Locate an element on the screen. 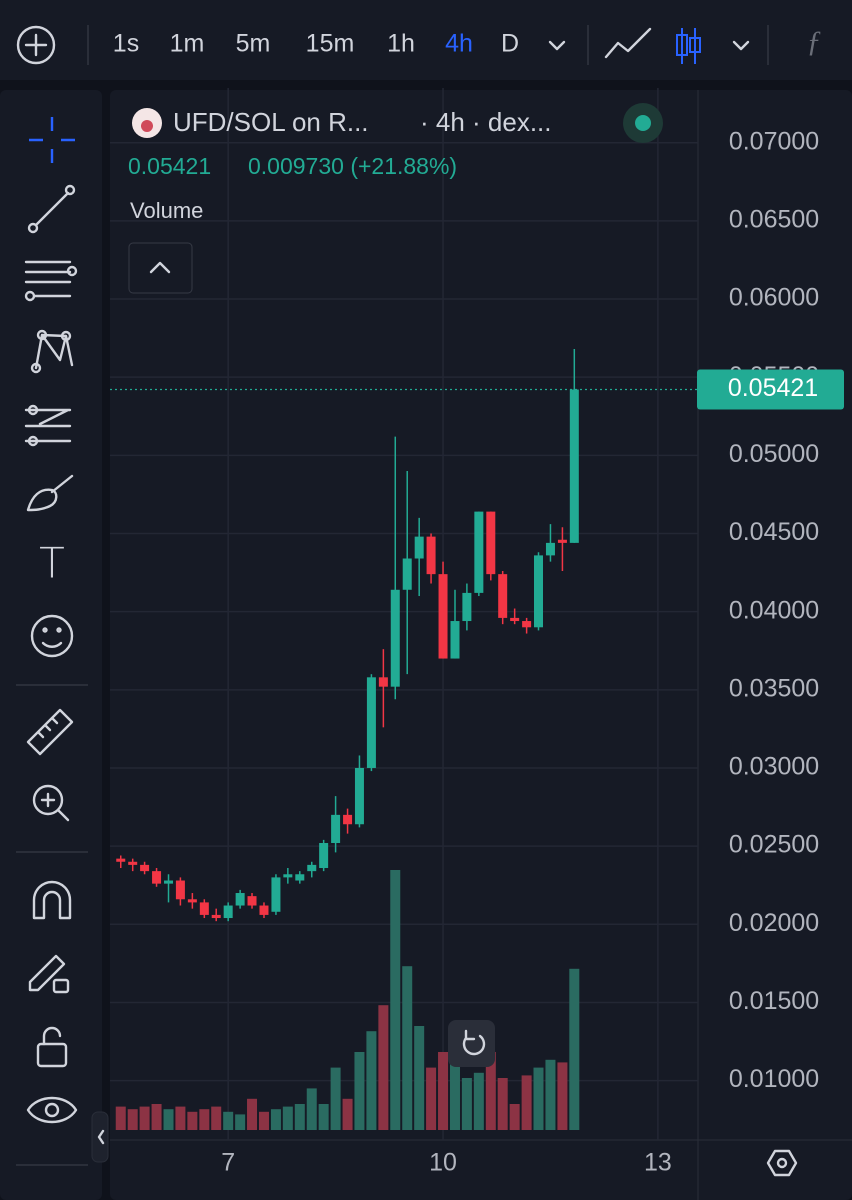 This screenshot has width=852, height=1200. trend-line-tool is located at coordinates (51, 209).